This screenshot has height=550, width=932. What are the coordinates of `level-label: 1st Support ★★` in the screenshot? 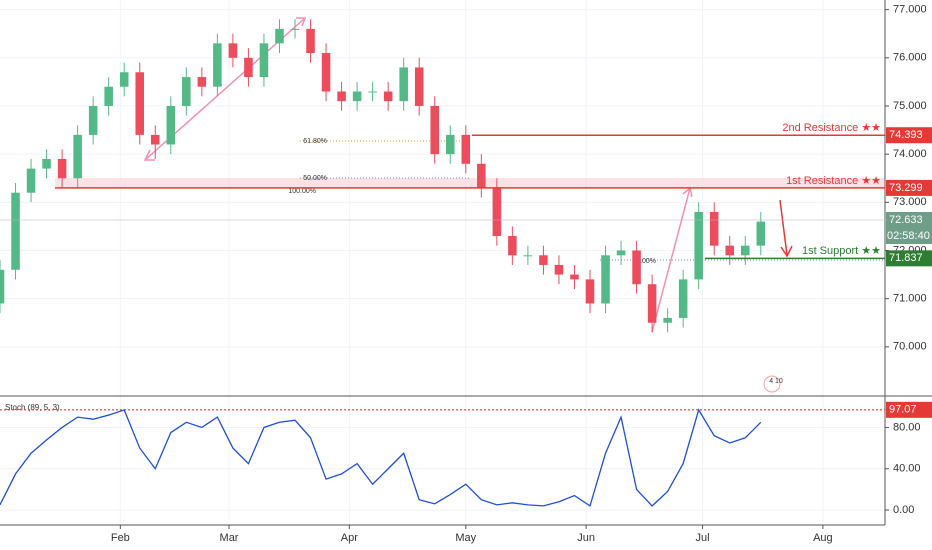 It's located at (841, 251).